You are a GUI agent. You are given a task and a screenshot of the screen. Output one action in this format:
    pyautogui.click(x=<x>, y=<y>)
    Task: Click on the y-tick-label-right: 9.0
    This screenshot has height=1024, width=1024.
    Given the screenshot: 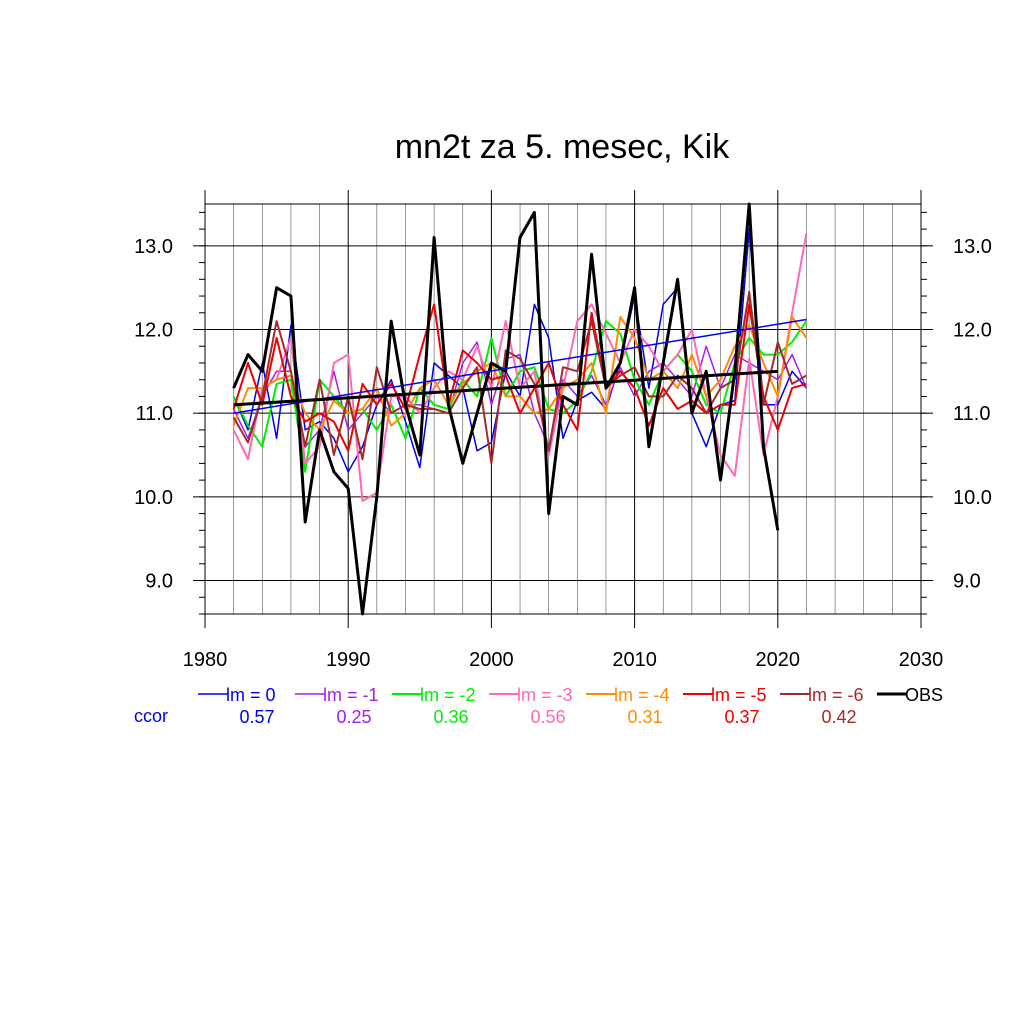 What is the action you would take?
    pyautogui.click(x=967, y=582)
    